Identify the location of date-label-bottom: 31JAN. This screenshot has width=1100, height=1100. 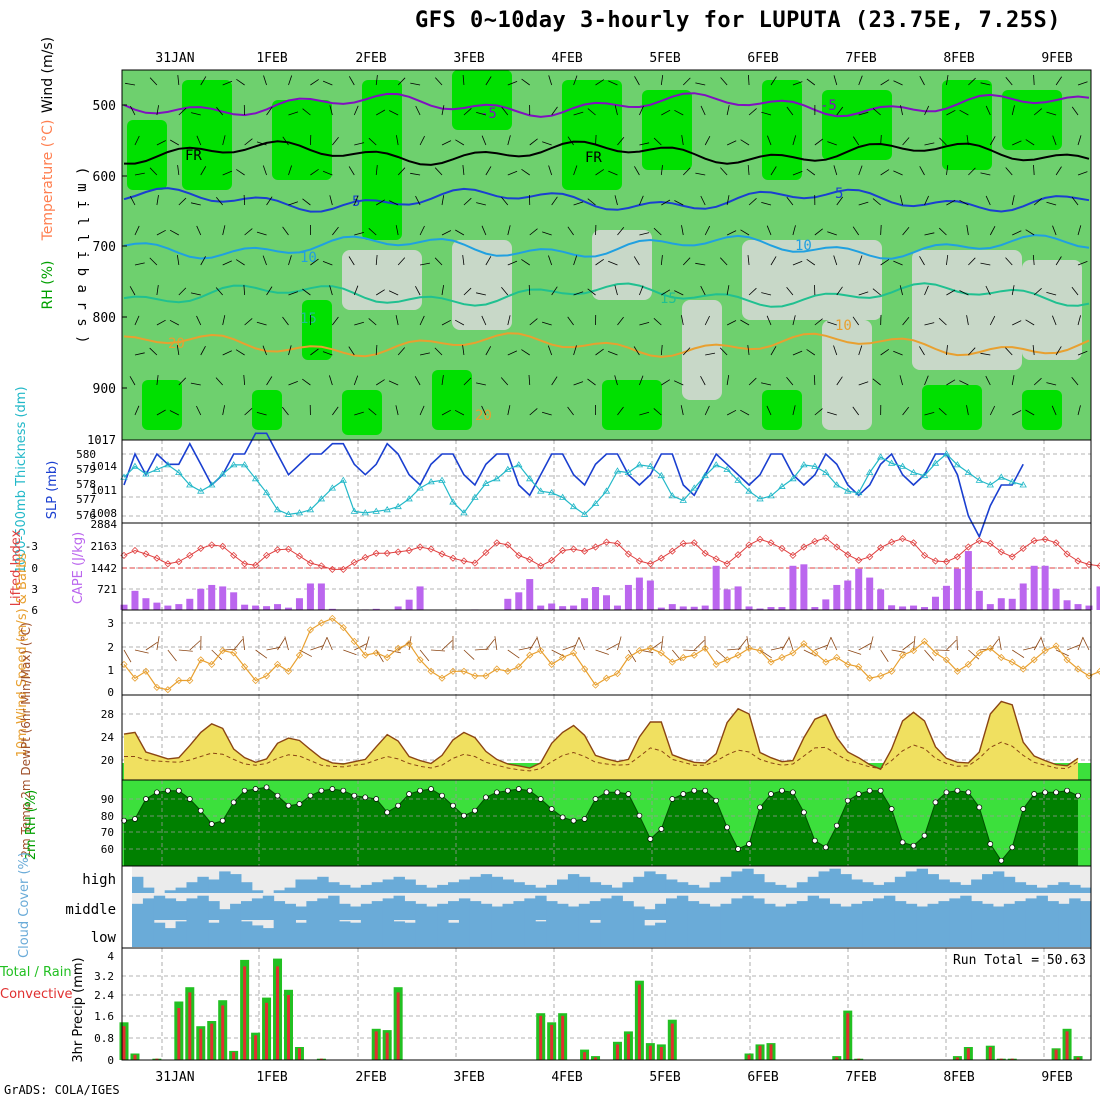
(174, 1077).